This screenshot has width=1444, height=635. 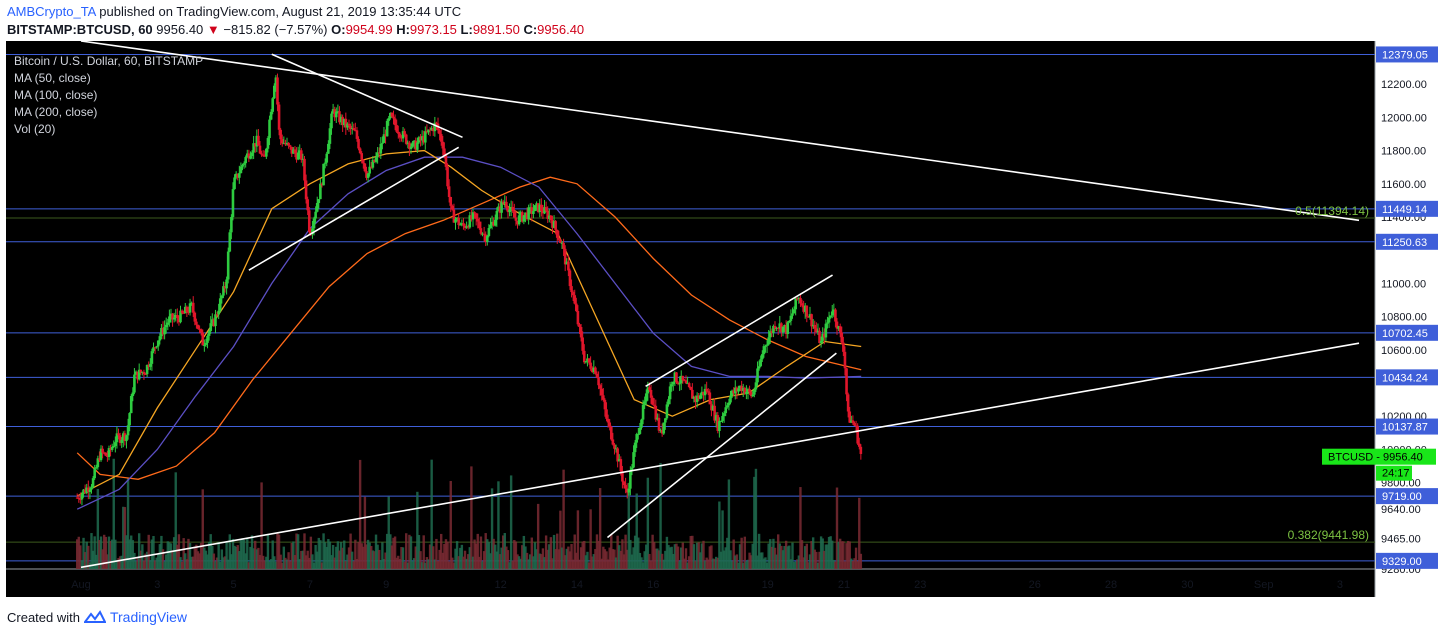 I want to click on trendline-upper-wedge-top, so click(x=367, y=96).